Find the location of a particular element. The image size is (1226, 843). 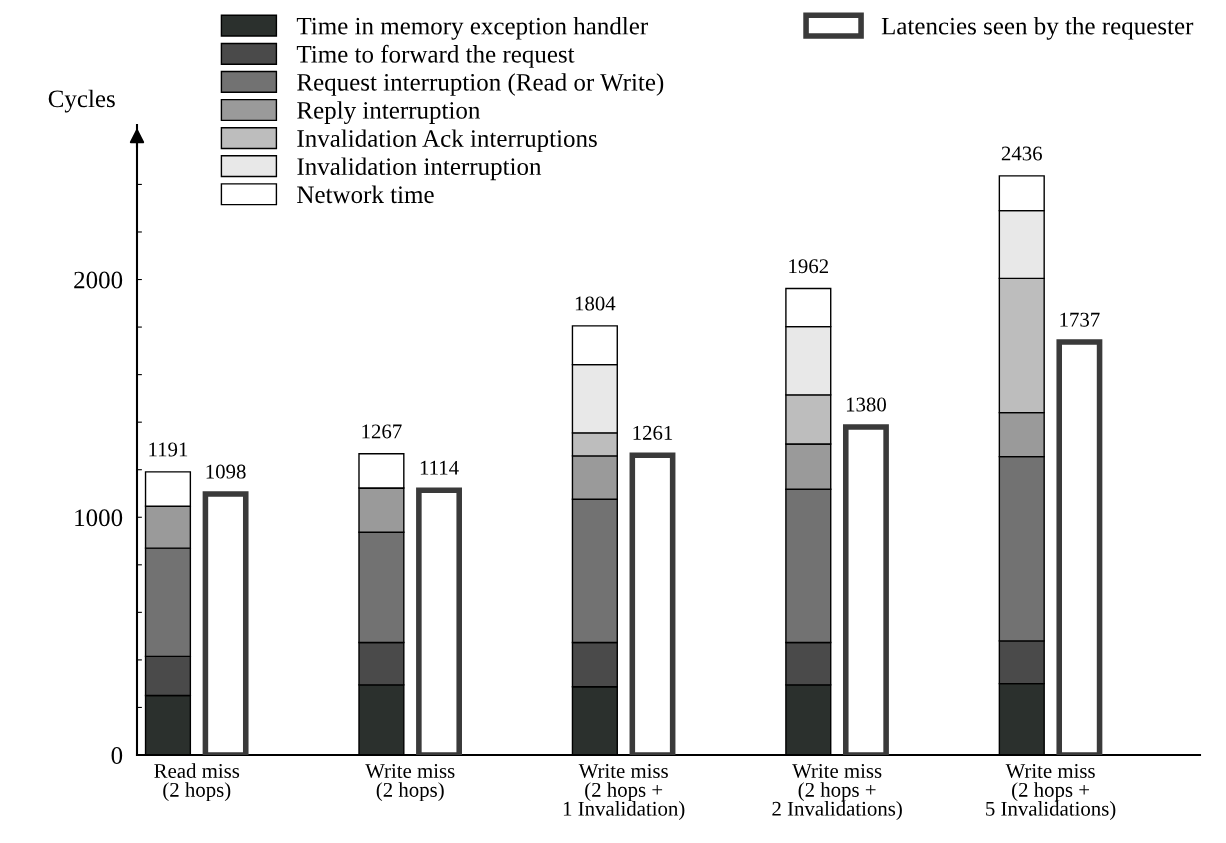

y-tick-label: 2000 is located at coordinates (98, 280).